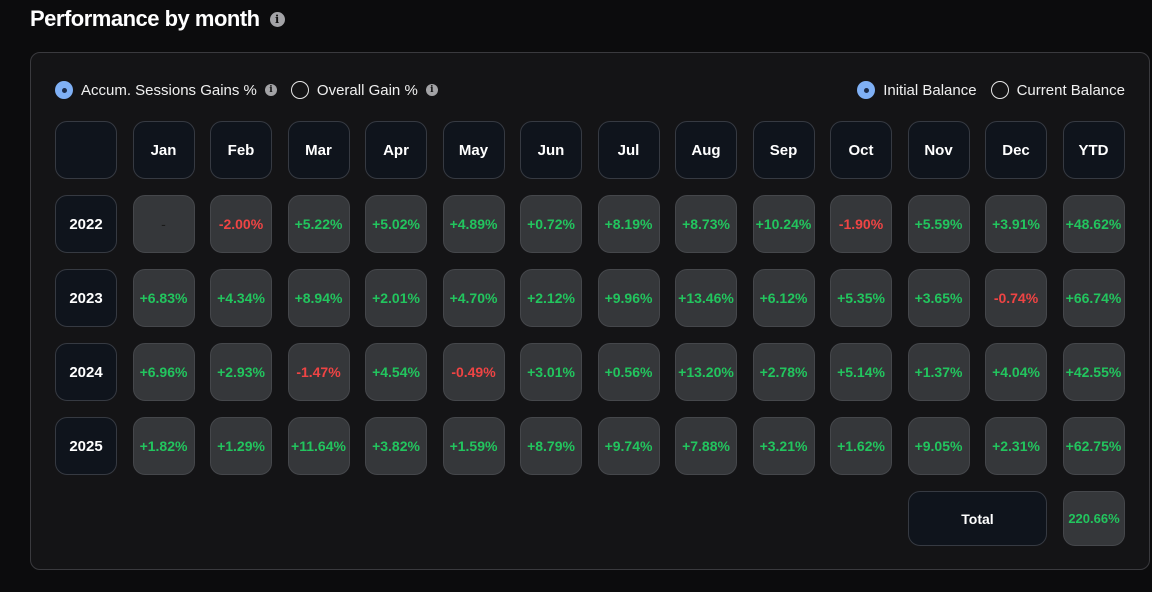 The height and width of the screenshot is (592, 1152). What do you see at coordinates (628, 446) in the screenshot?
I see `performance-cell: +9.74%` at bounding box center [628, 446].